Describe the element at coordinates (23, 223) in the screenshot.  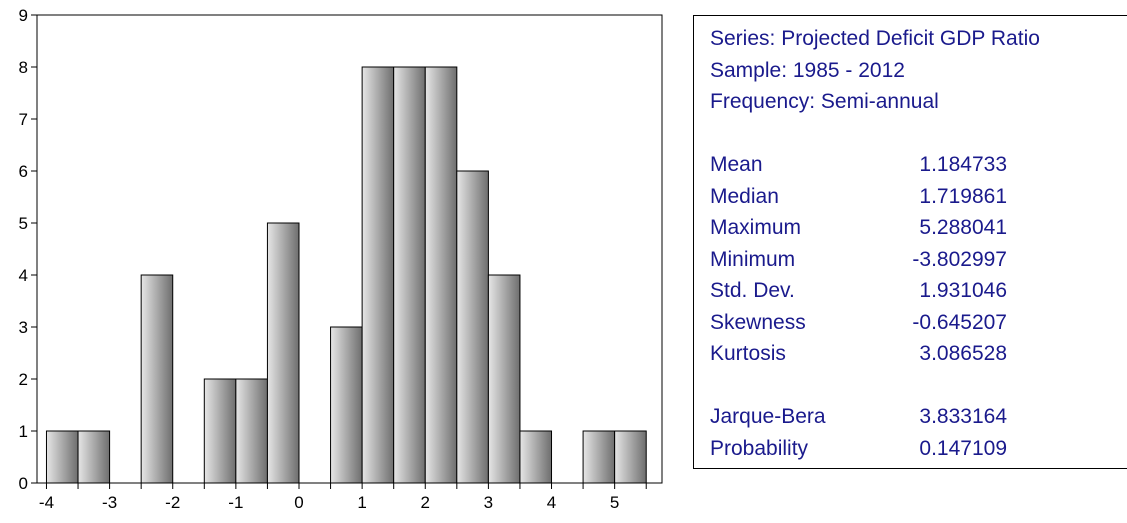
I see `y-tick-label: 5` at that location.